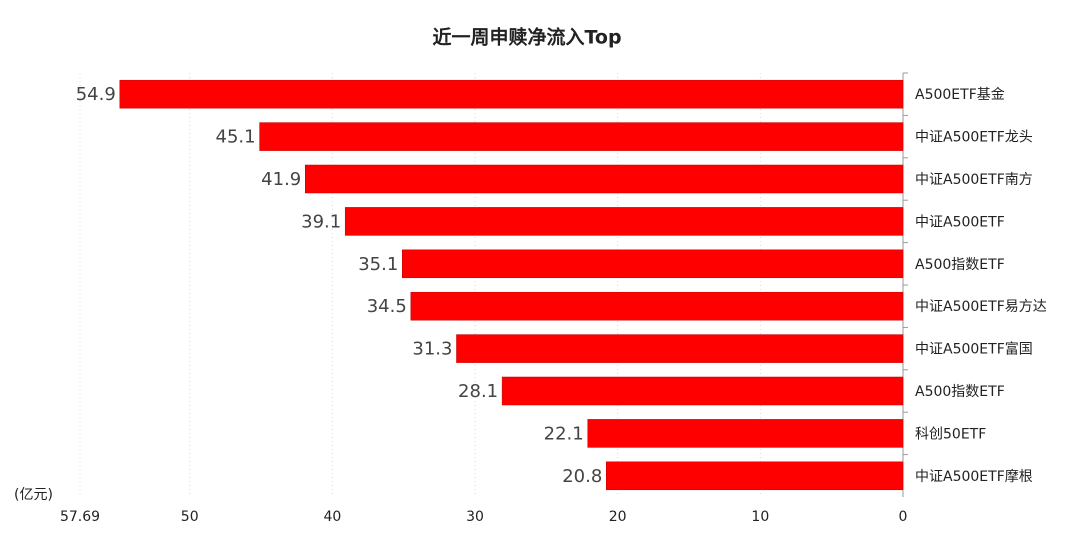 This screenshot has width=1080, height=542. Describe the element at coordinates (190, 517) in the screenshot. I see `x-tick-label: 50` at that location.